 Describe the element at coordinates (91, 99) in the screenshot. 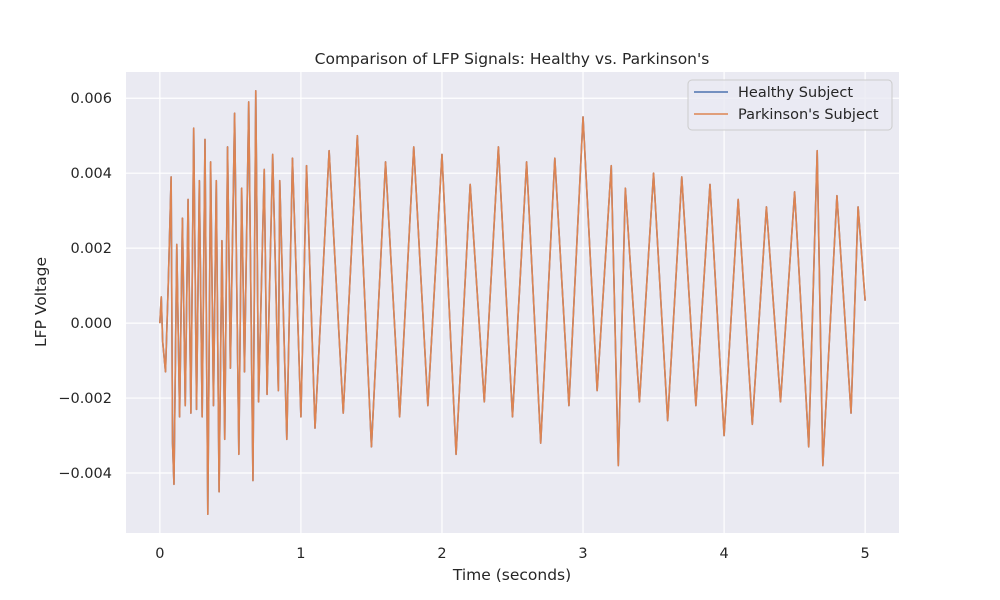

I see `y-tick-label: 0.006` at that location.